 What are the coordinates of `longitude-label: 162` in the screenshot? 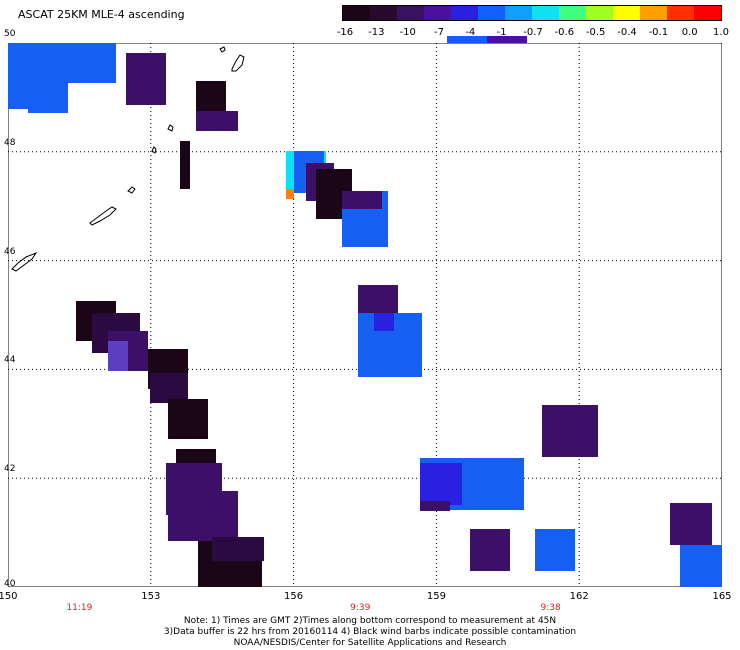 It's located at (579, 596).